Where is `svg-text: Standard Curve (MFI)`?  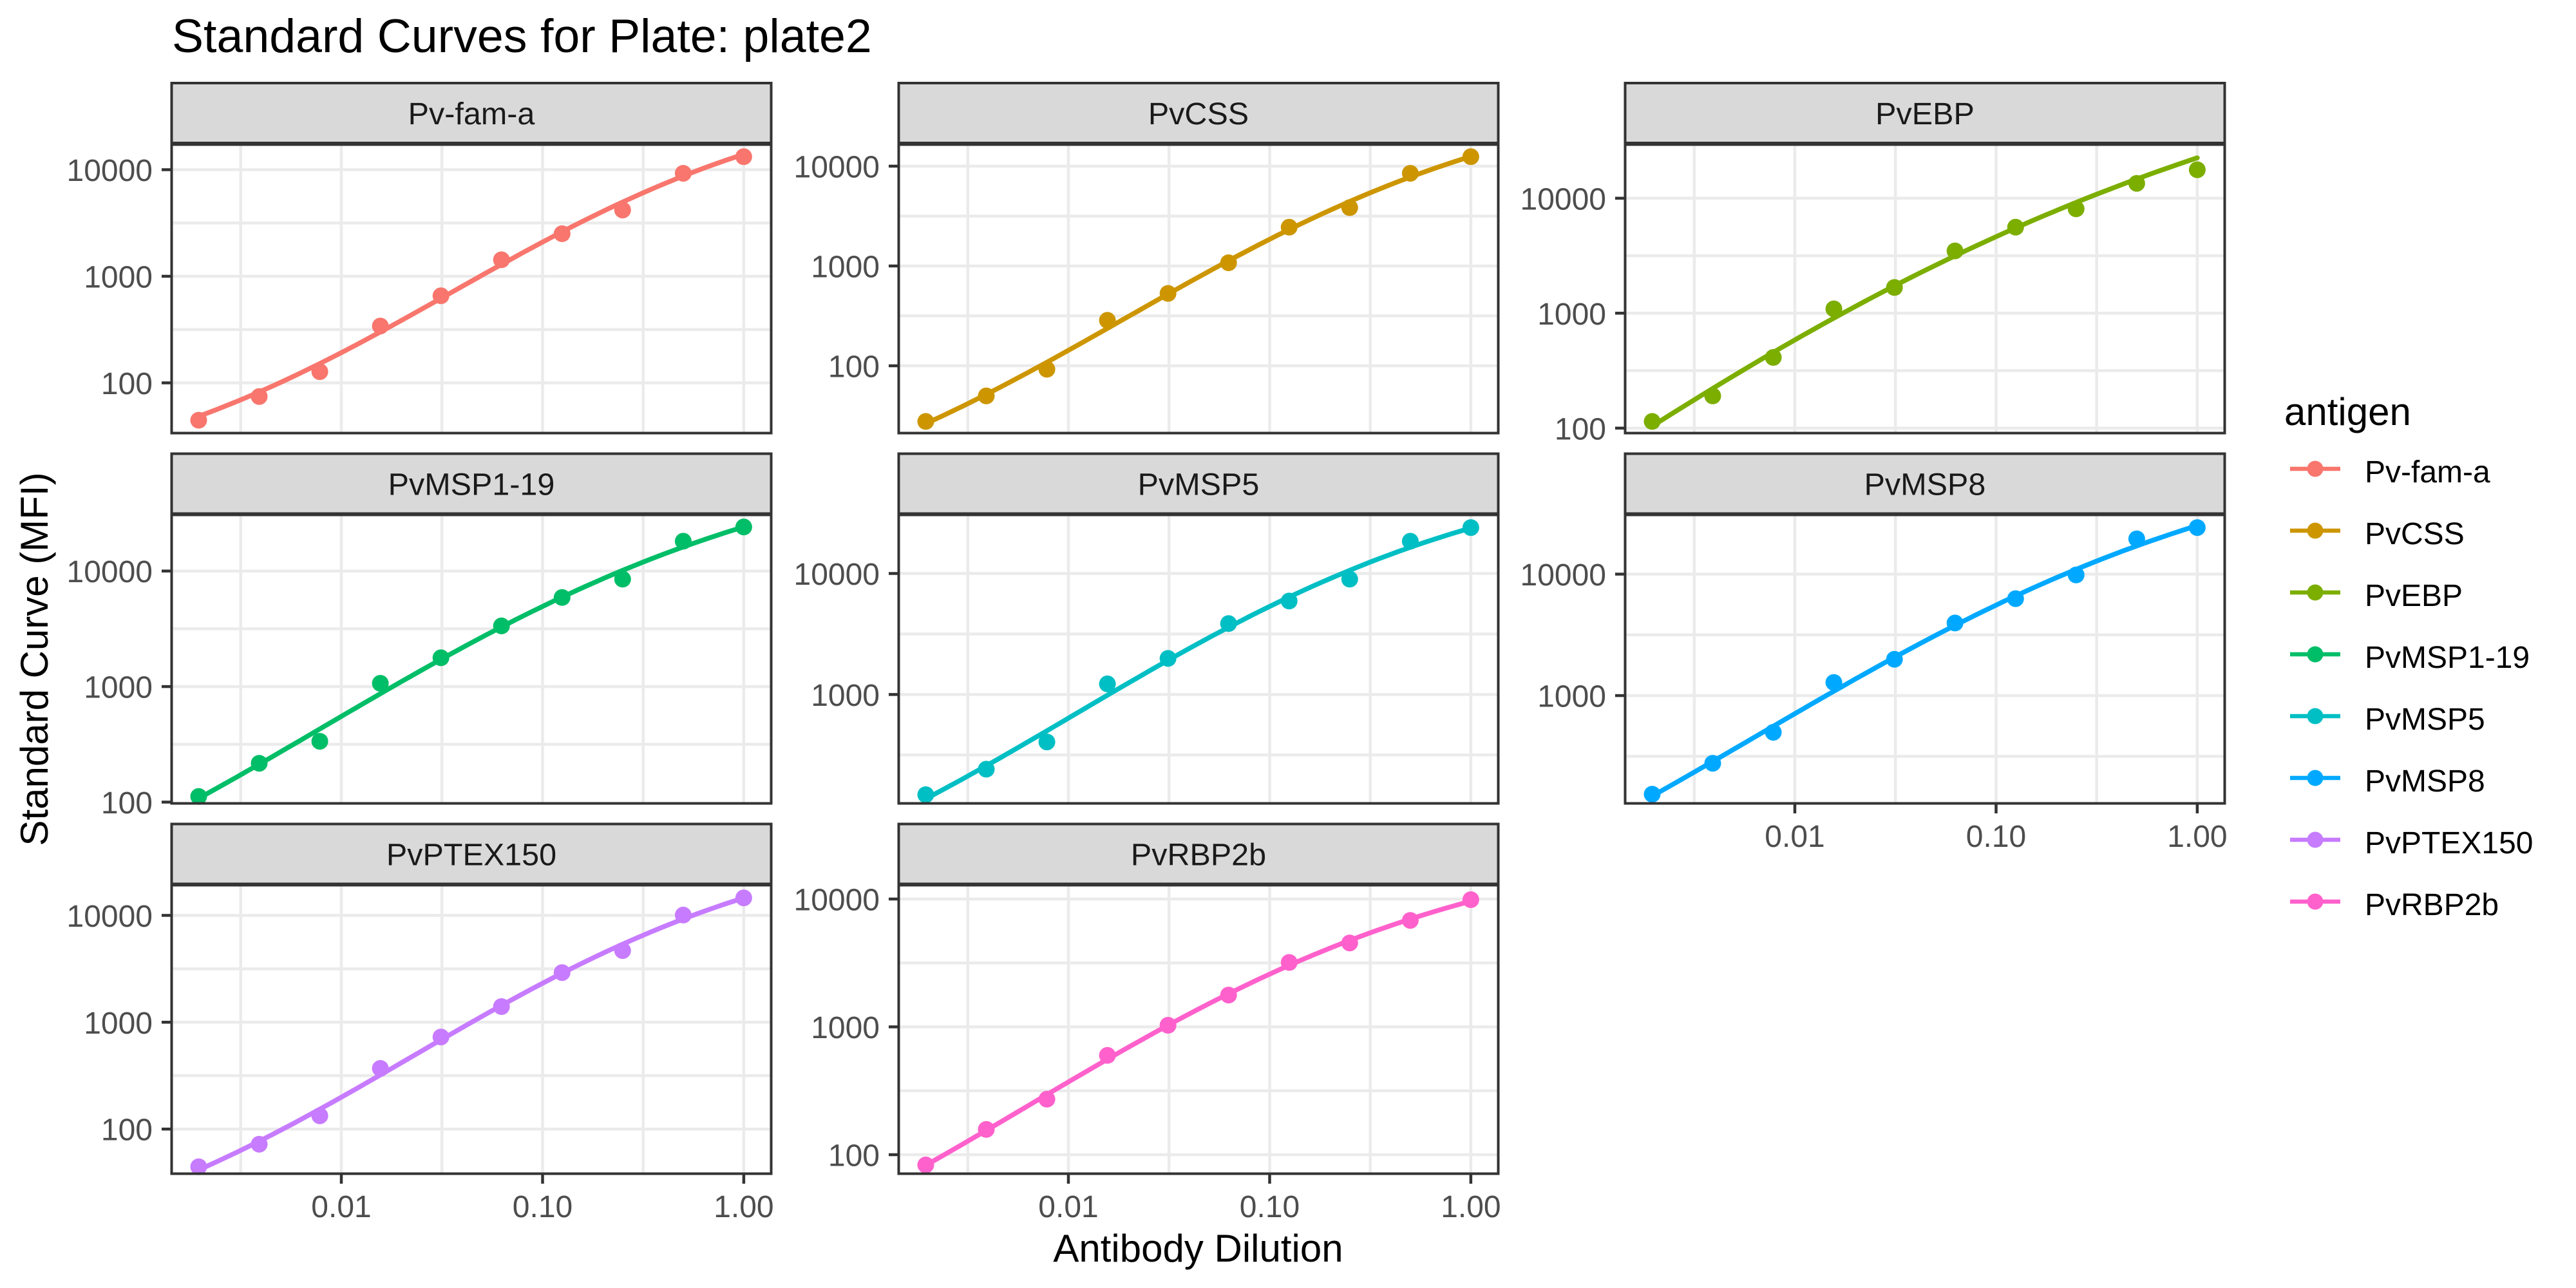 svg-text: Standard Curve (MFI) is located at coordinates (34, 659).